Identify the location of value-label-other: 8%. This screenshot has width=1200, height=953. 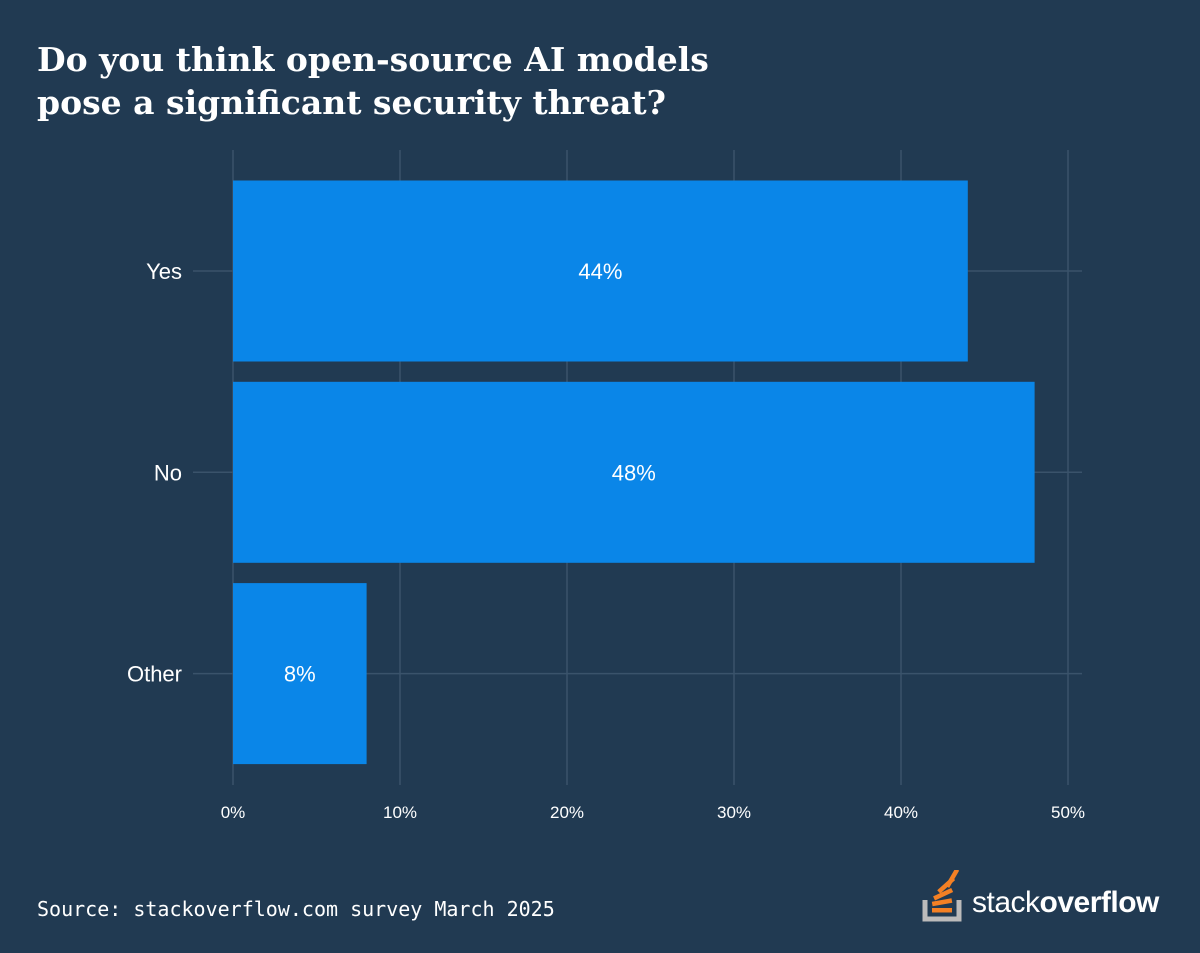
(300, 674).